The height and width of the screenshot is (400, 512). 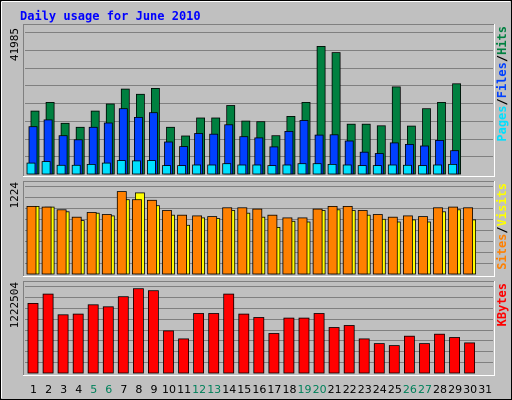 I want to click on x-tick-label: 7, so click(x=123, y=389).